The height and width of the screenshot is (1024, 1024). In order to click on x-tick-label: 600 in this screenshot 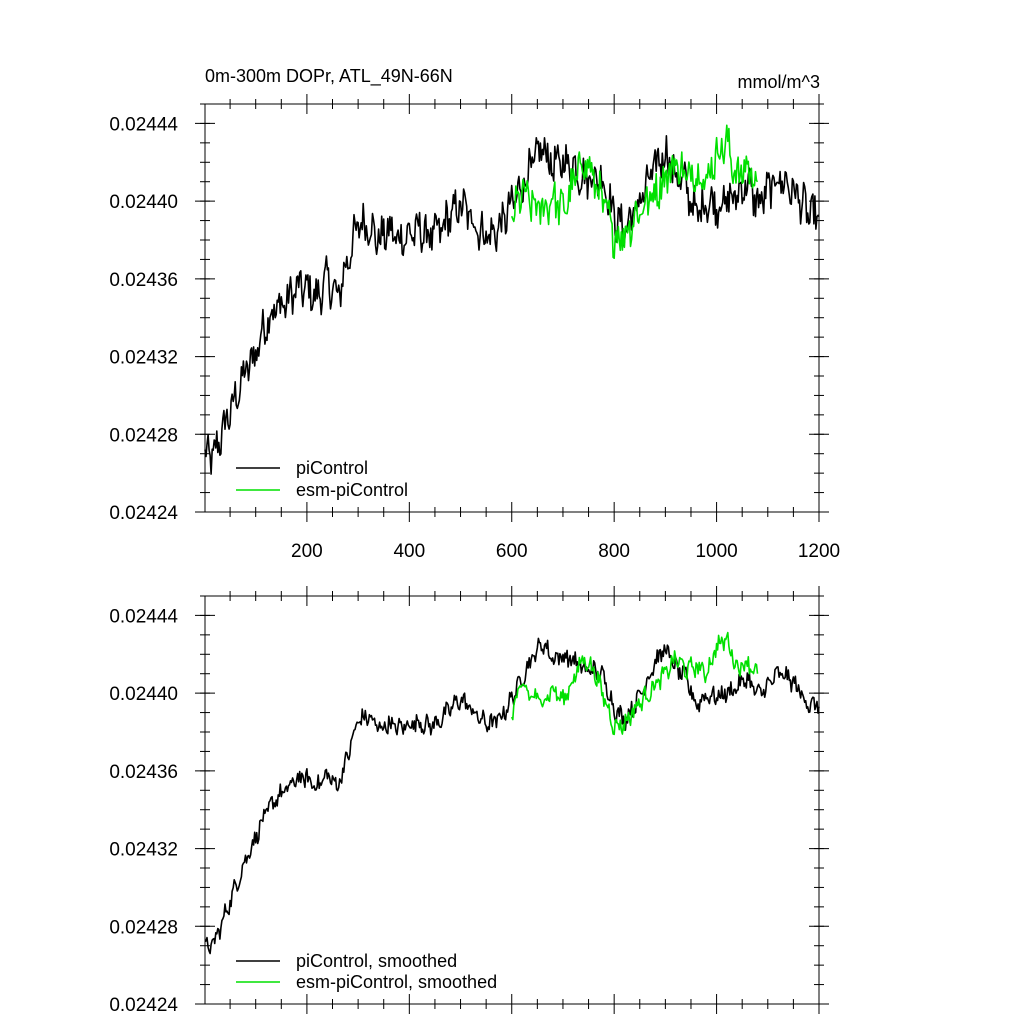, I will do `click(512, 551)`.